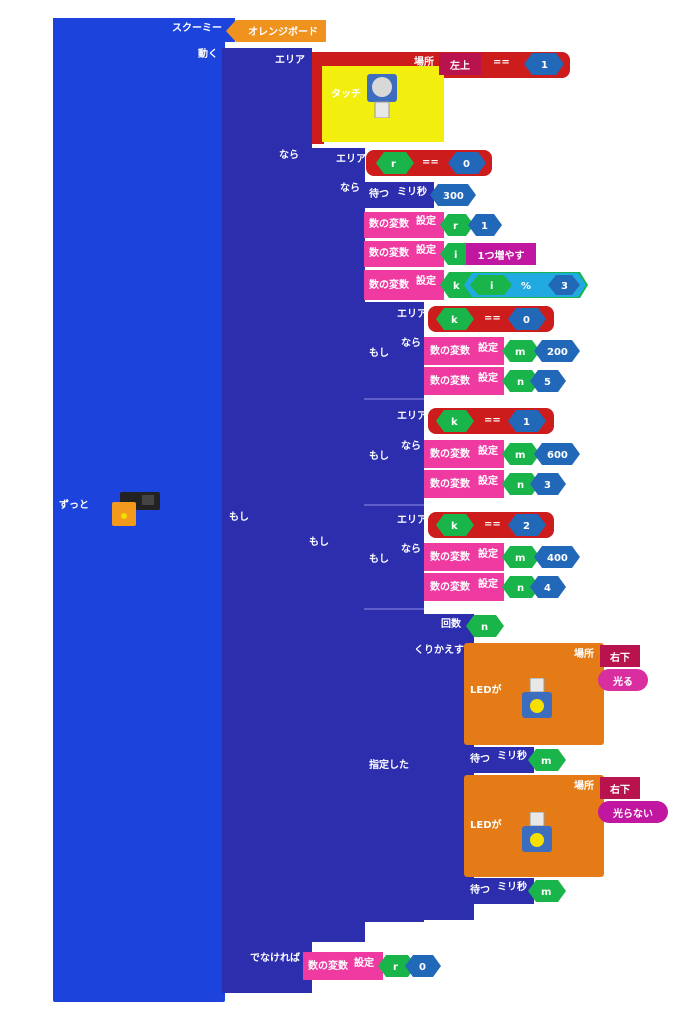 The image size is (683, 1024). I want to click on forever-label: ずっと, so click(74, 505).